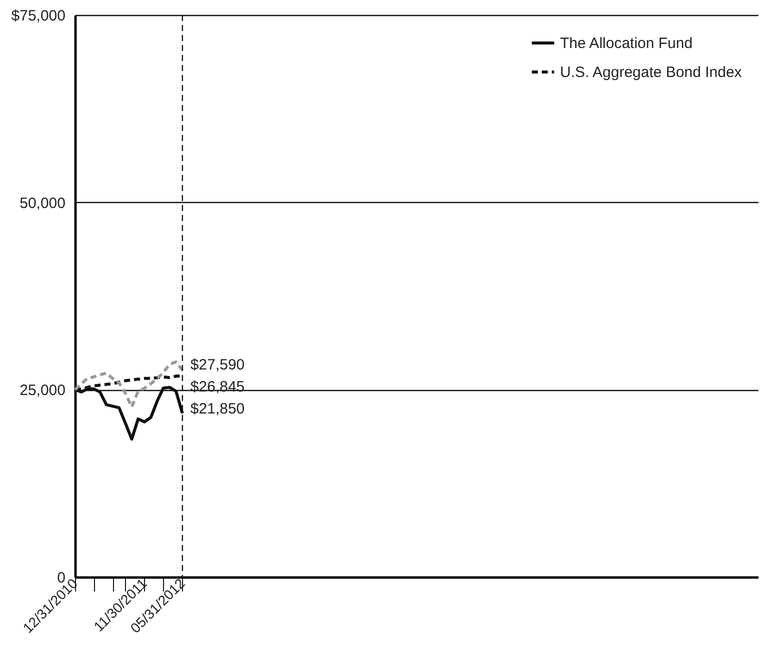  Describe the element at coordinates (129, 384) in the screenshot. I see `line-series` at that location.